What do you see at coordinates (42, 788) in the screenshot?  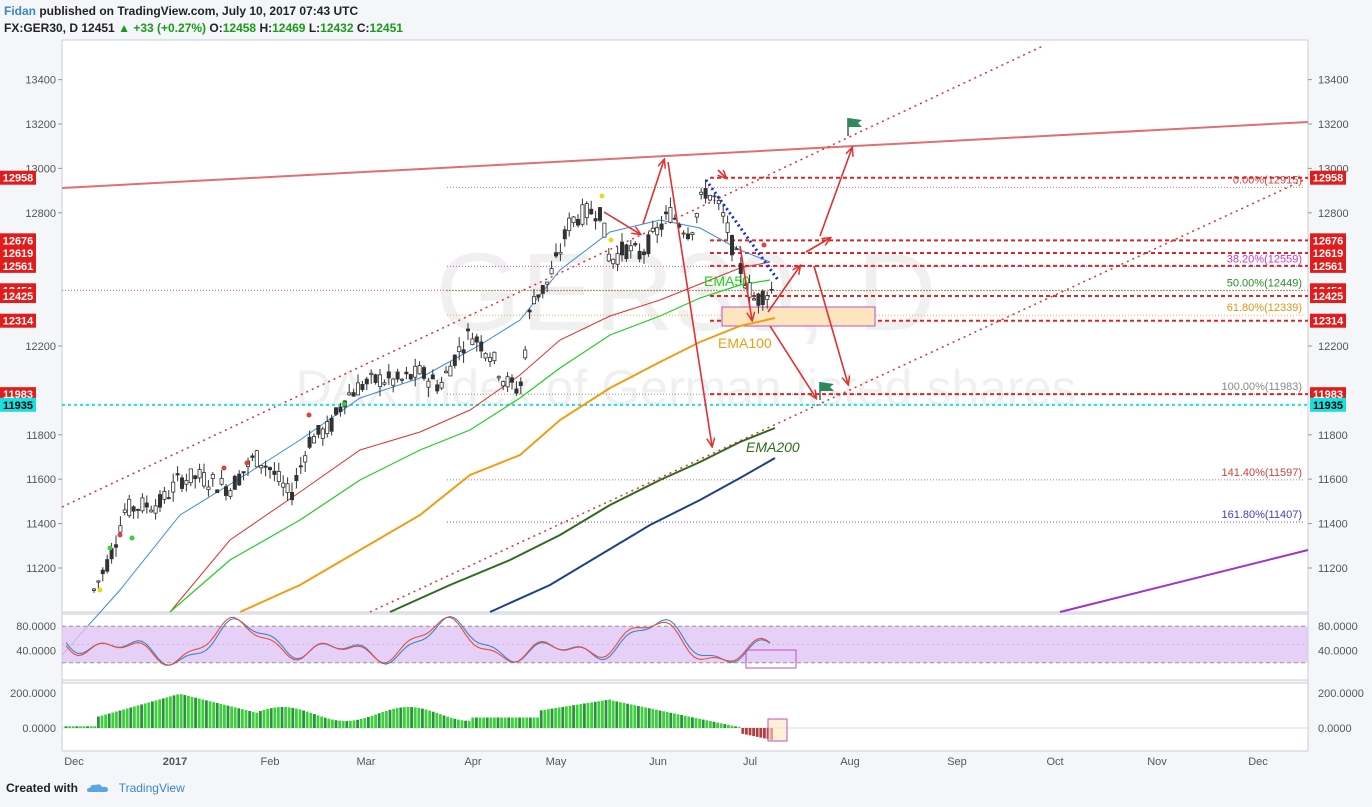 I see `created-with: Created with` at bounding box center [42, 788].